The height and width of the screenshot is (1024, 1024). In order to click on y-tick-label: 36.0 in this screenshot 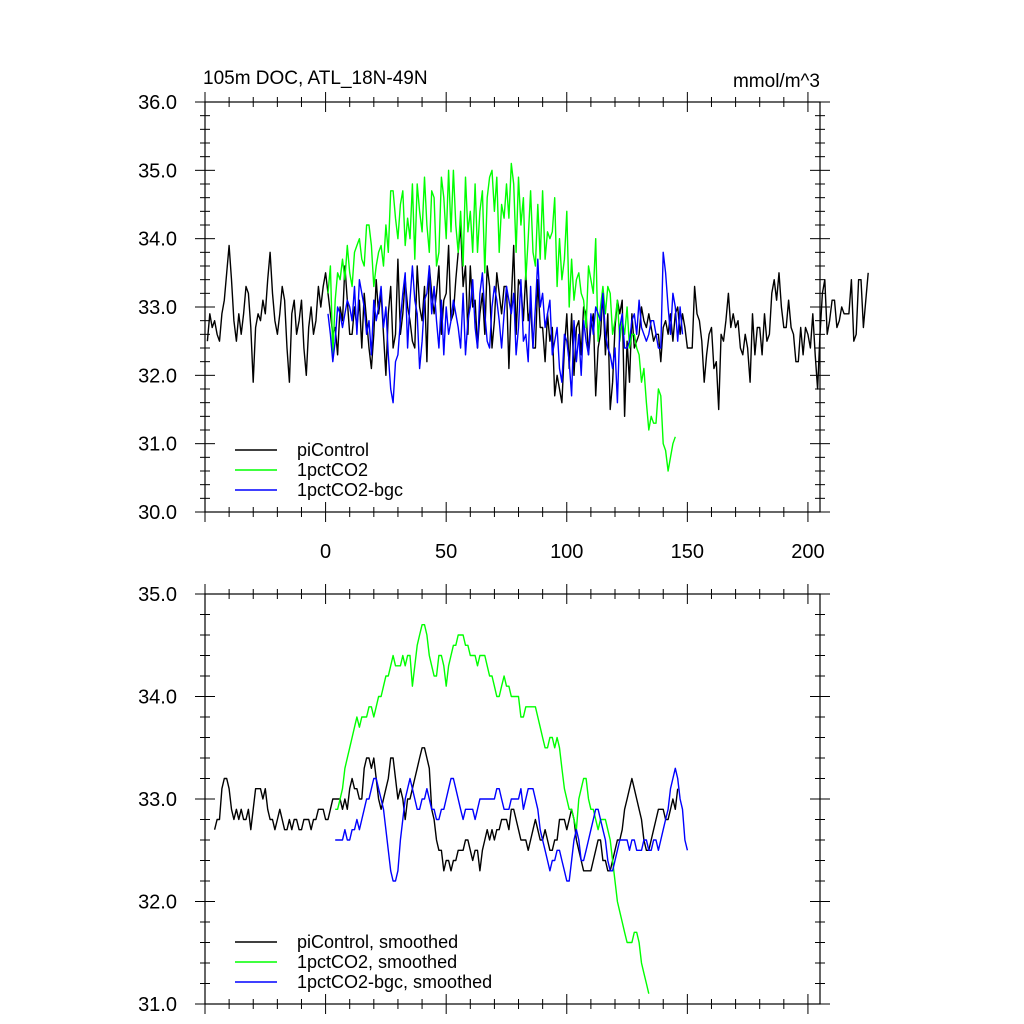, I will do `click(157, 103)`.